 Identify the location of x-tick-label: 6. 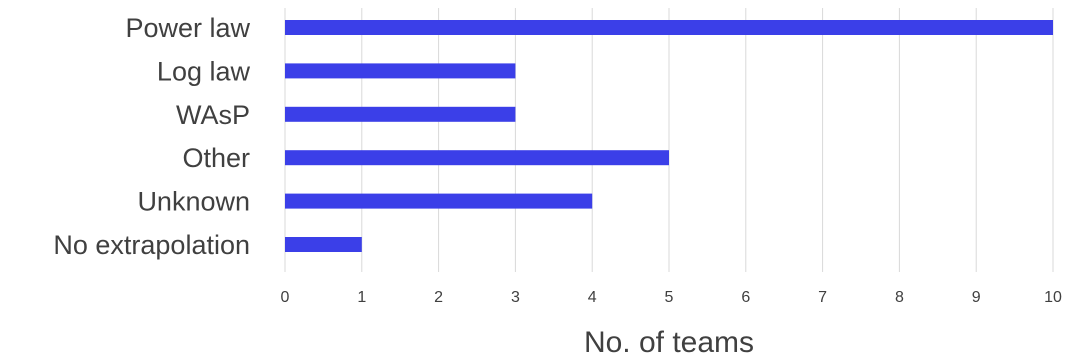
(745, 297).